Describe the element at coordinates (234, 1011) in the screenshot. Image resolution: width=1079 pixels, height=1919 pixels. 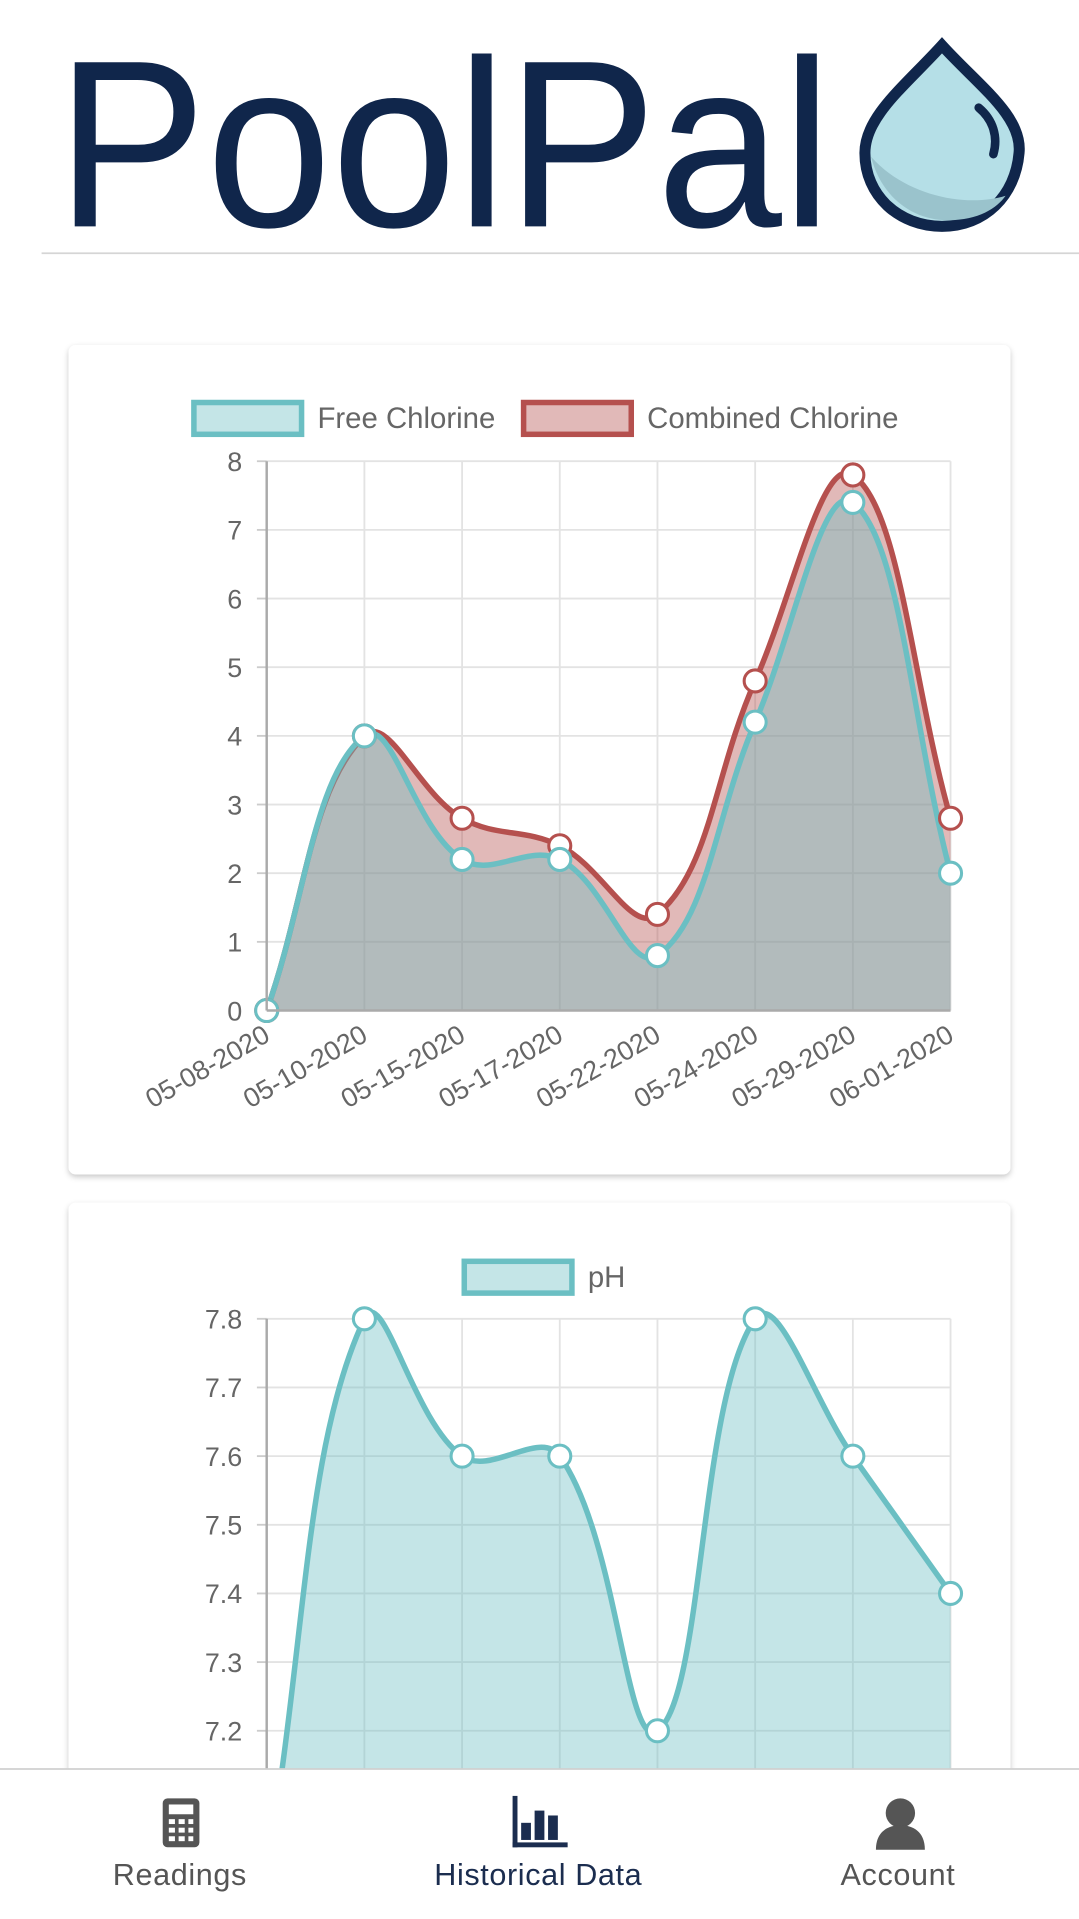
I see `y-tick-label: 0` at that location.